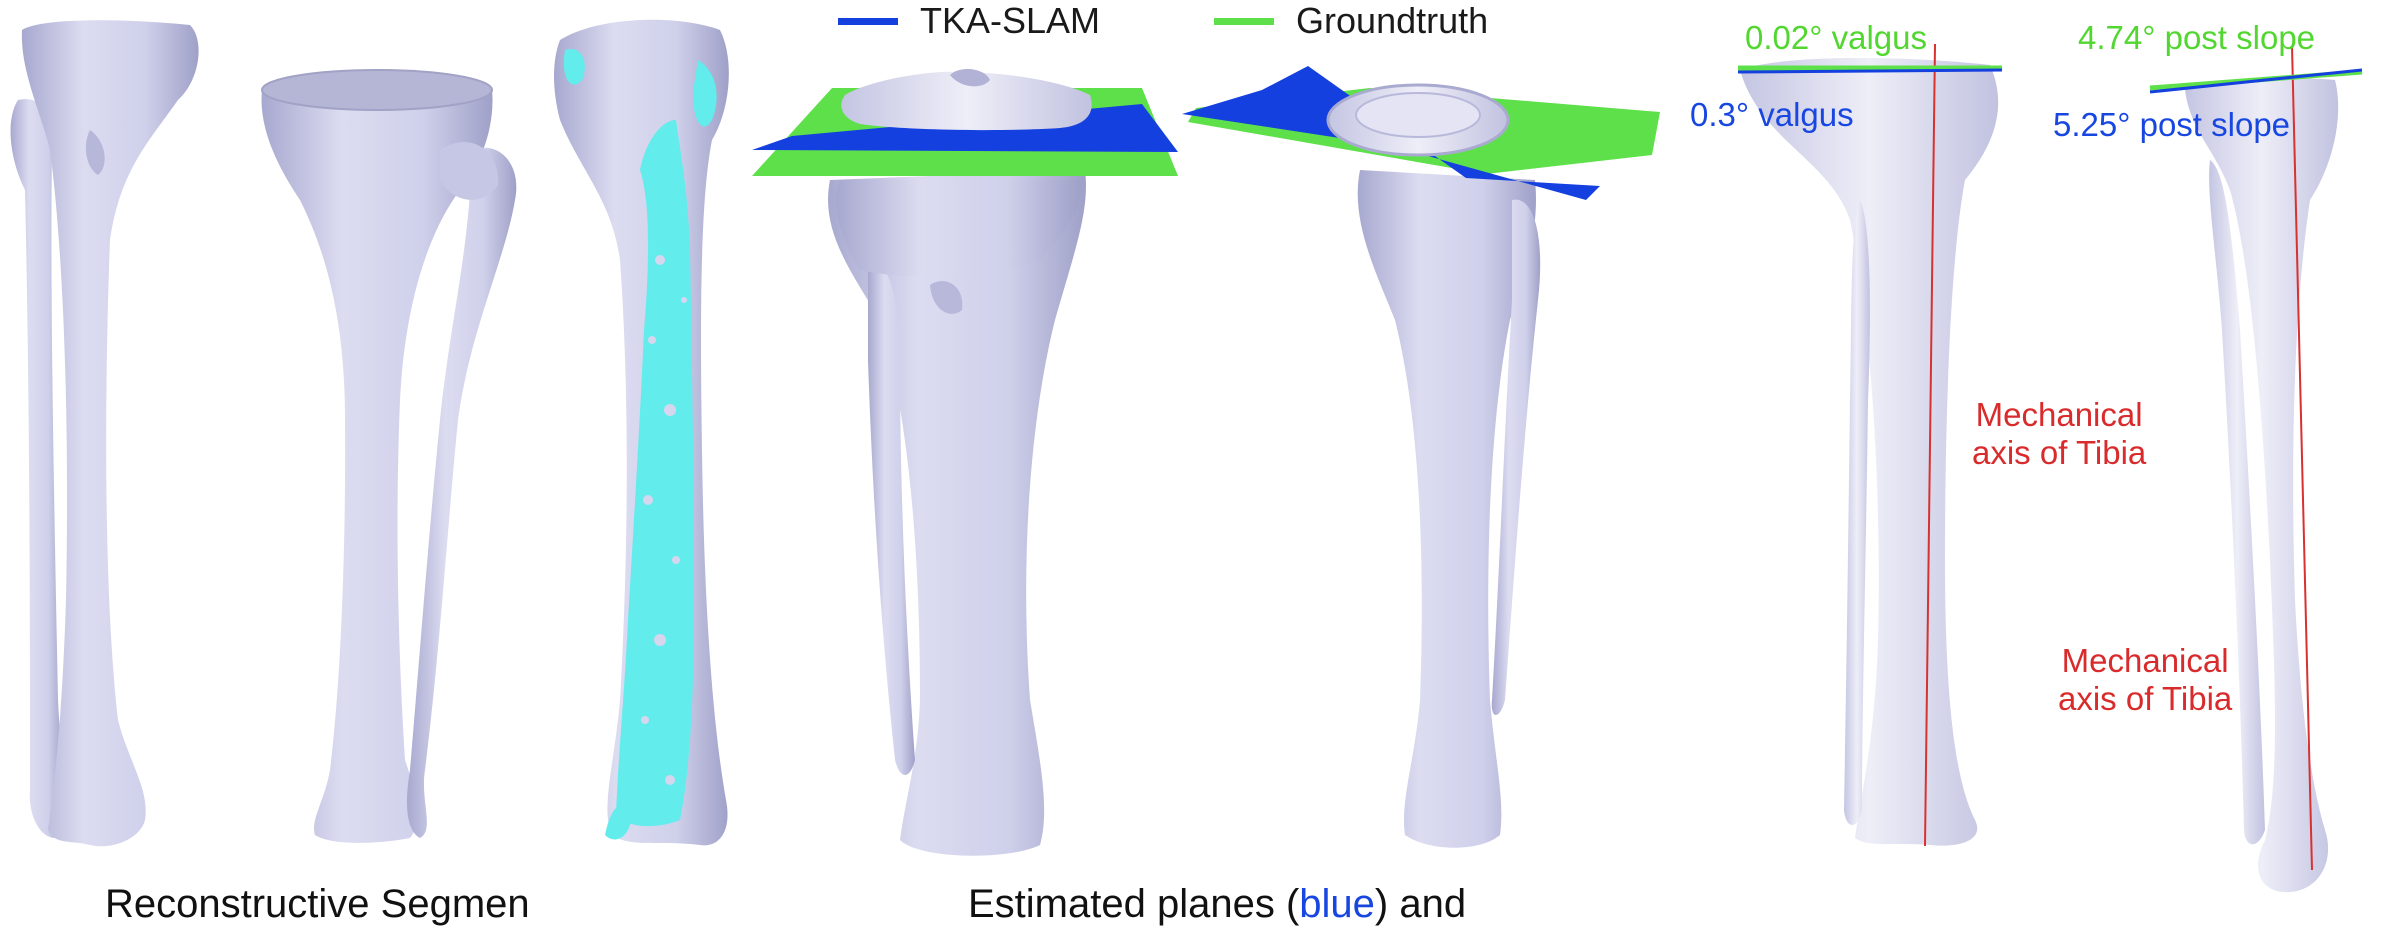 This screenshot has height=927, width=2398. I want to click on groundtruth-valgus-label: 0.02° valgus, so click(1836, 37).